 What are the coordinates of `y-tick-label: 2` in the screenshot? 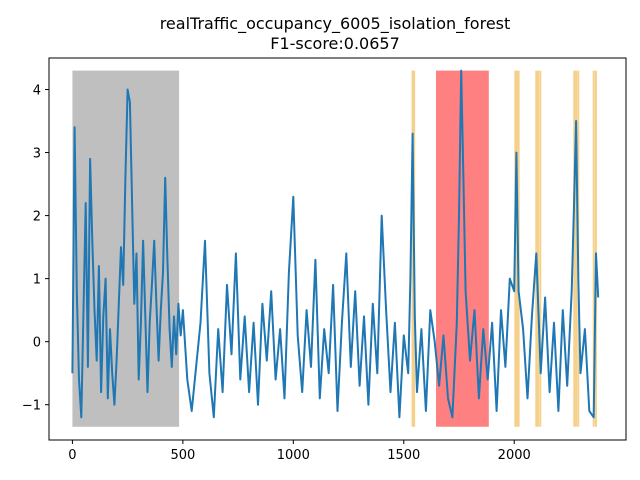 It's located at (37, 217).